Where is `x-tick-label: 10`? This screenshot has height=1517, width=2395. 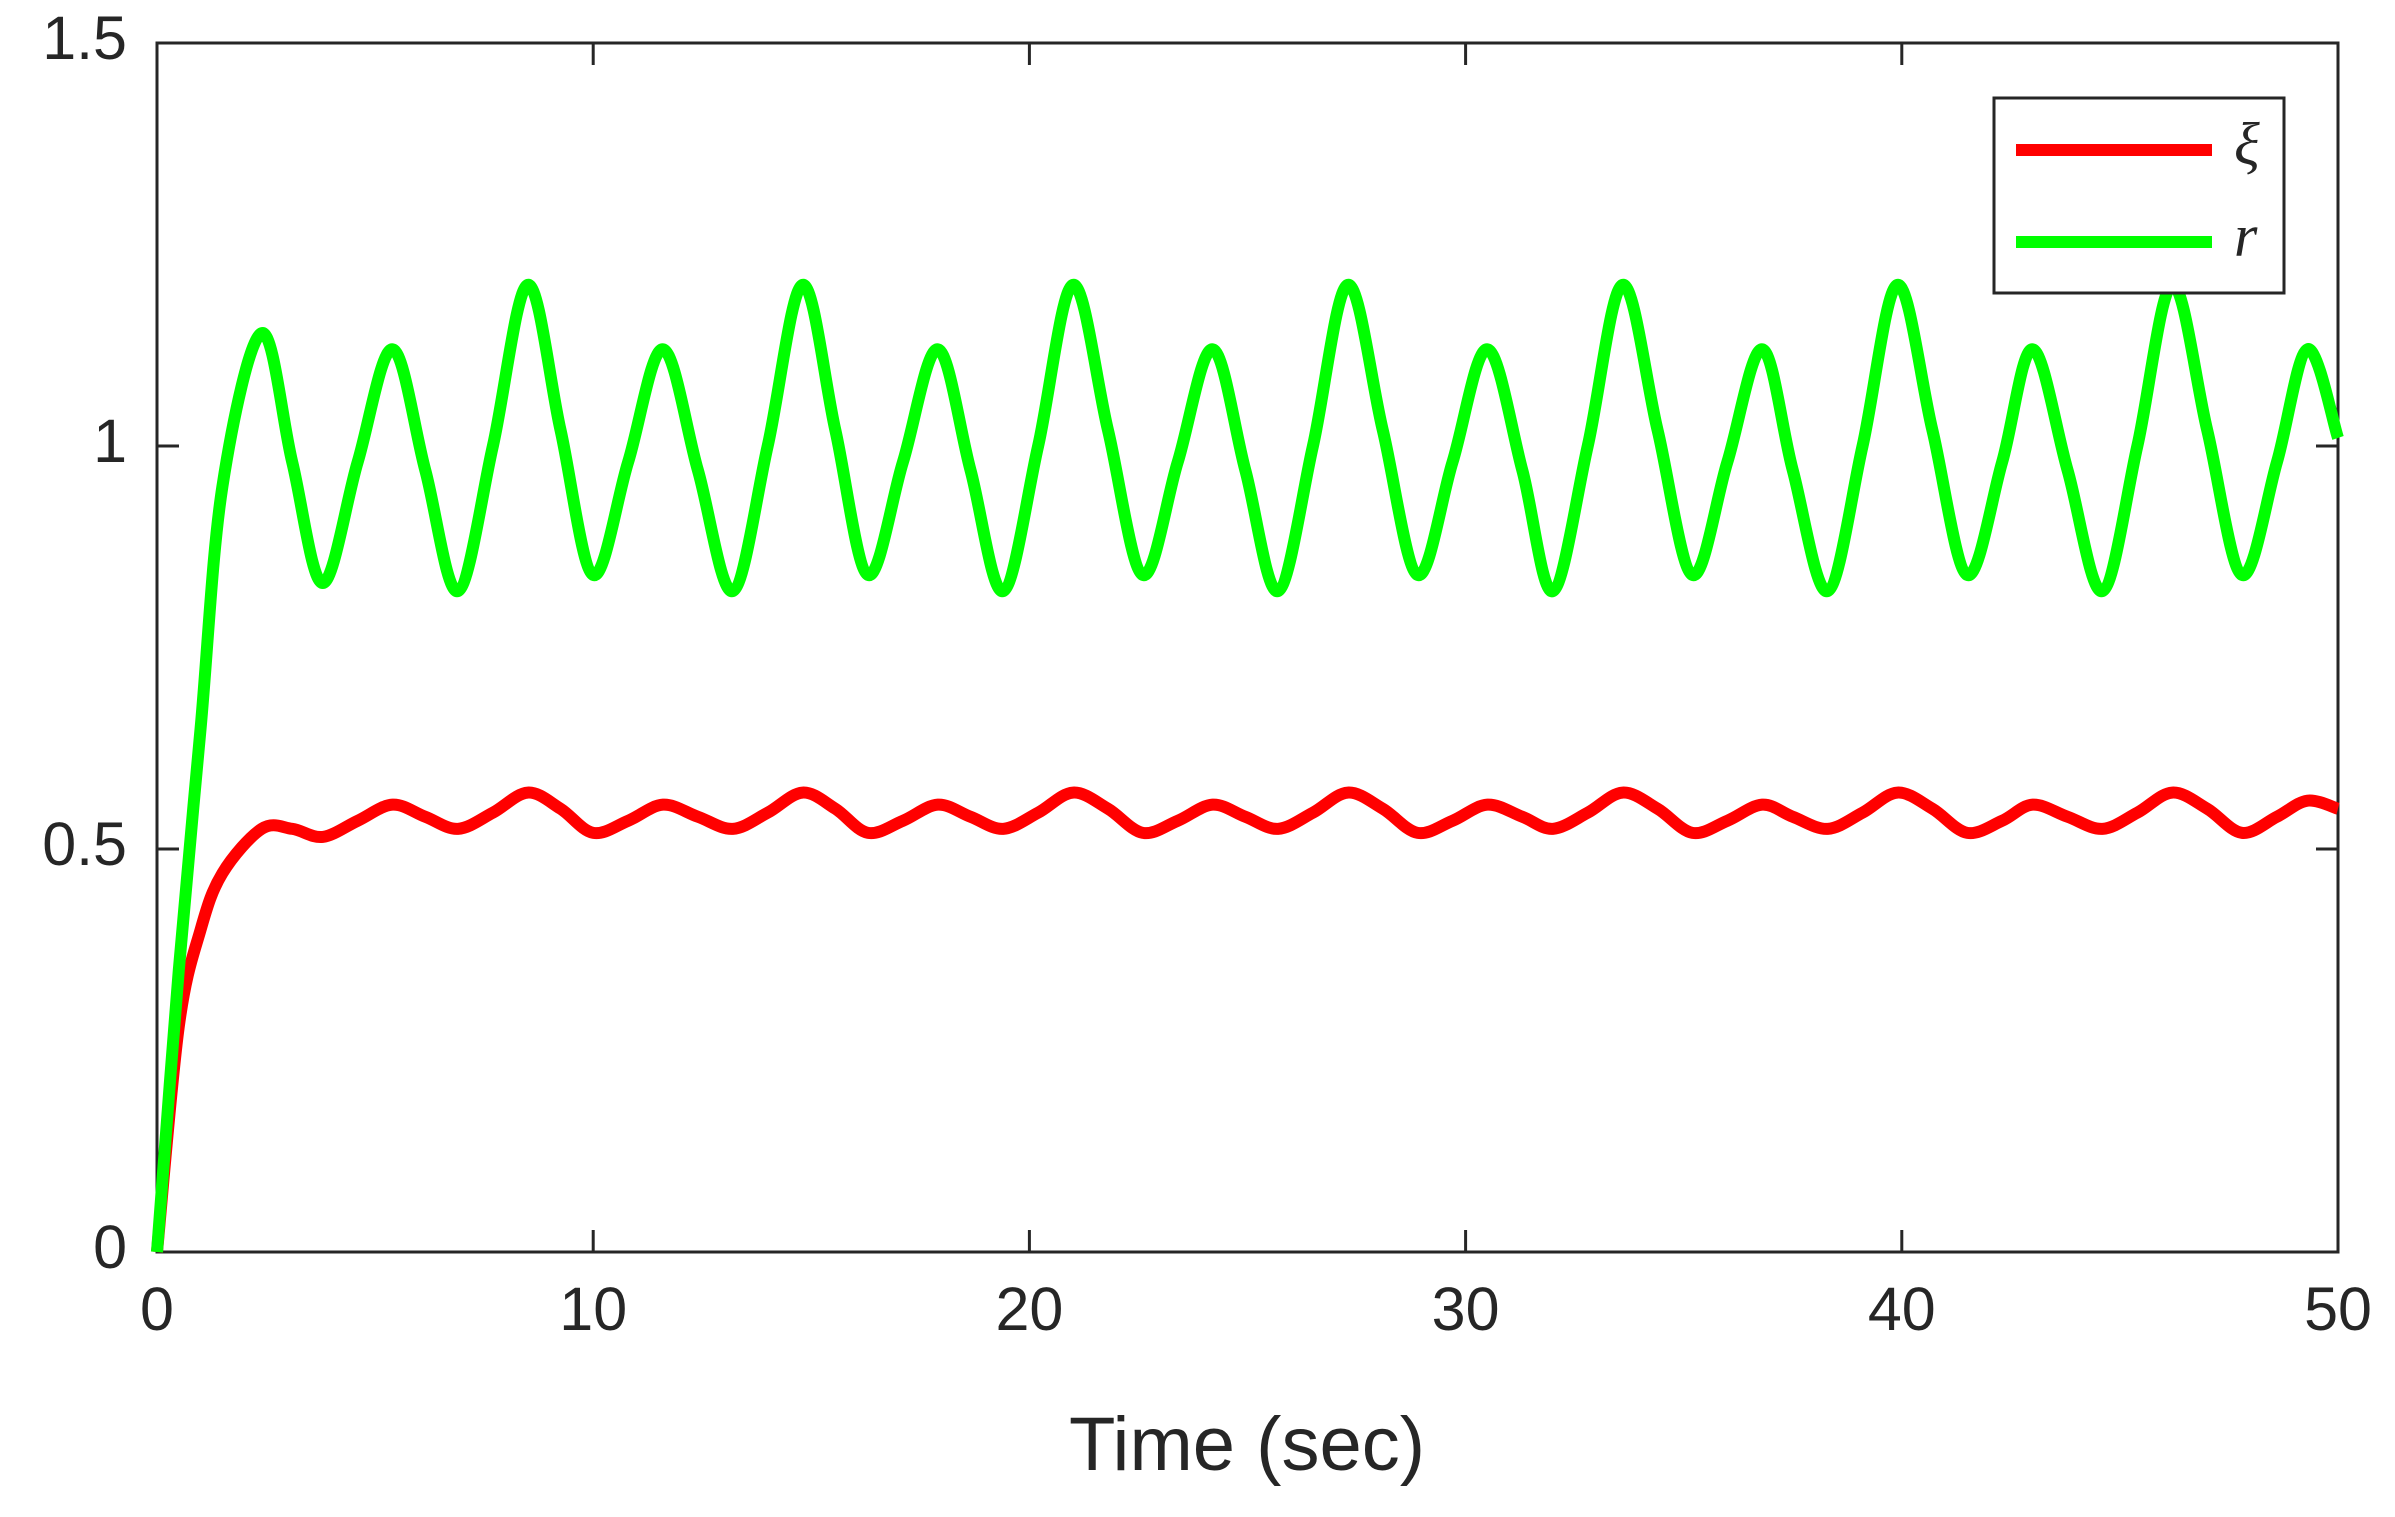 x-tick-label: 10 is located at coordinates (593, 1309).